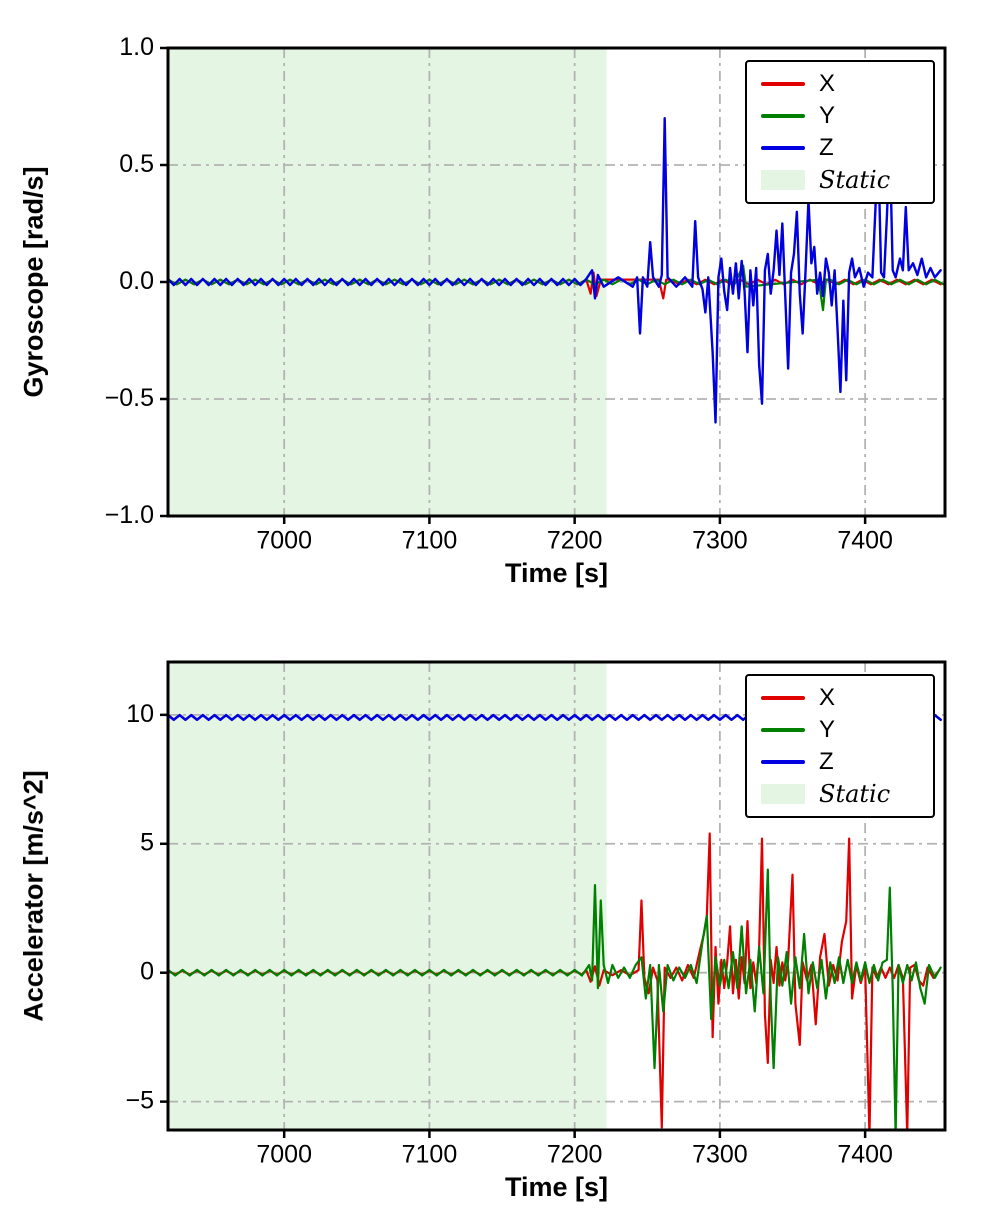 The image size is (992, 1228). Describe the element at coordinates (33, 896) in the screenshot. I see `accelerator-y-axis-label: Accelerator [m/s^2]` at that location.